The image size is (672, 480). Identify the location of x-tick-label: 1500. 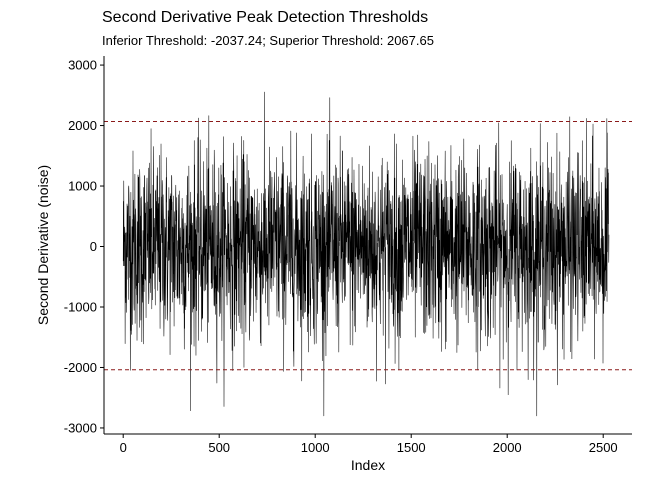
(411, 447).